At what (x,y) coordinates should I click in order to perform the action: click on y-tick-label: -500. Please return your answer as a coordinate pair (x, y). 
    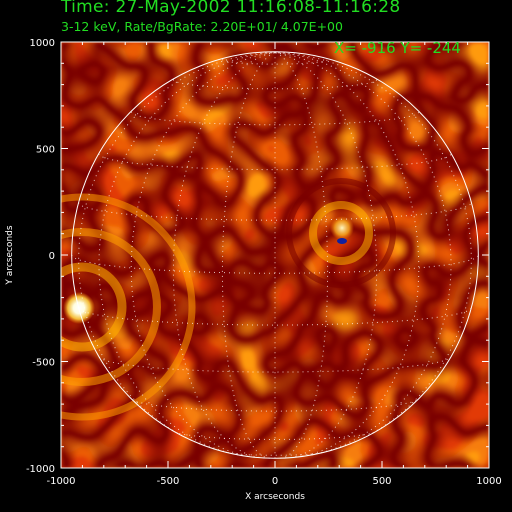
    Looking at the image, I should click on (43, 363).